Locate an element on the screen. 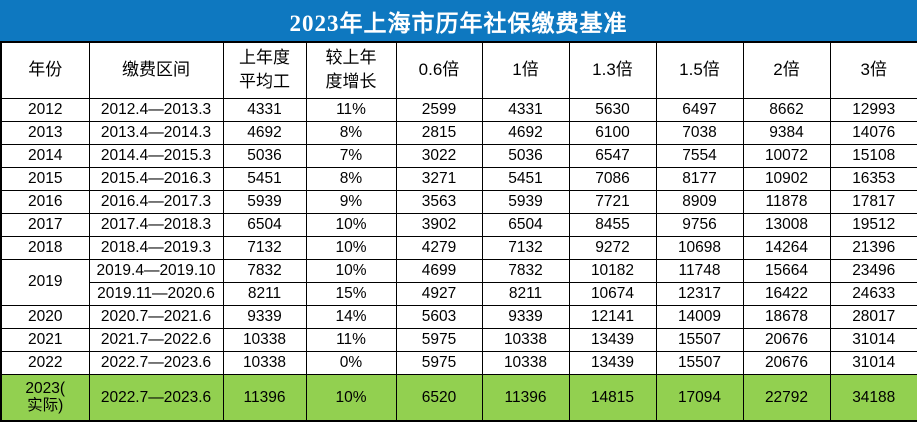 The height and width of the screenshot is (426, 917). base-cell-3: 9756 is located at coordinates (699, 224).